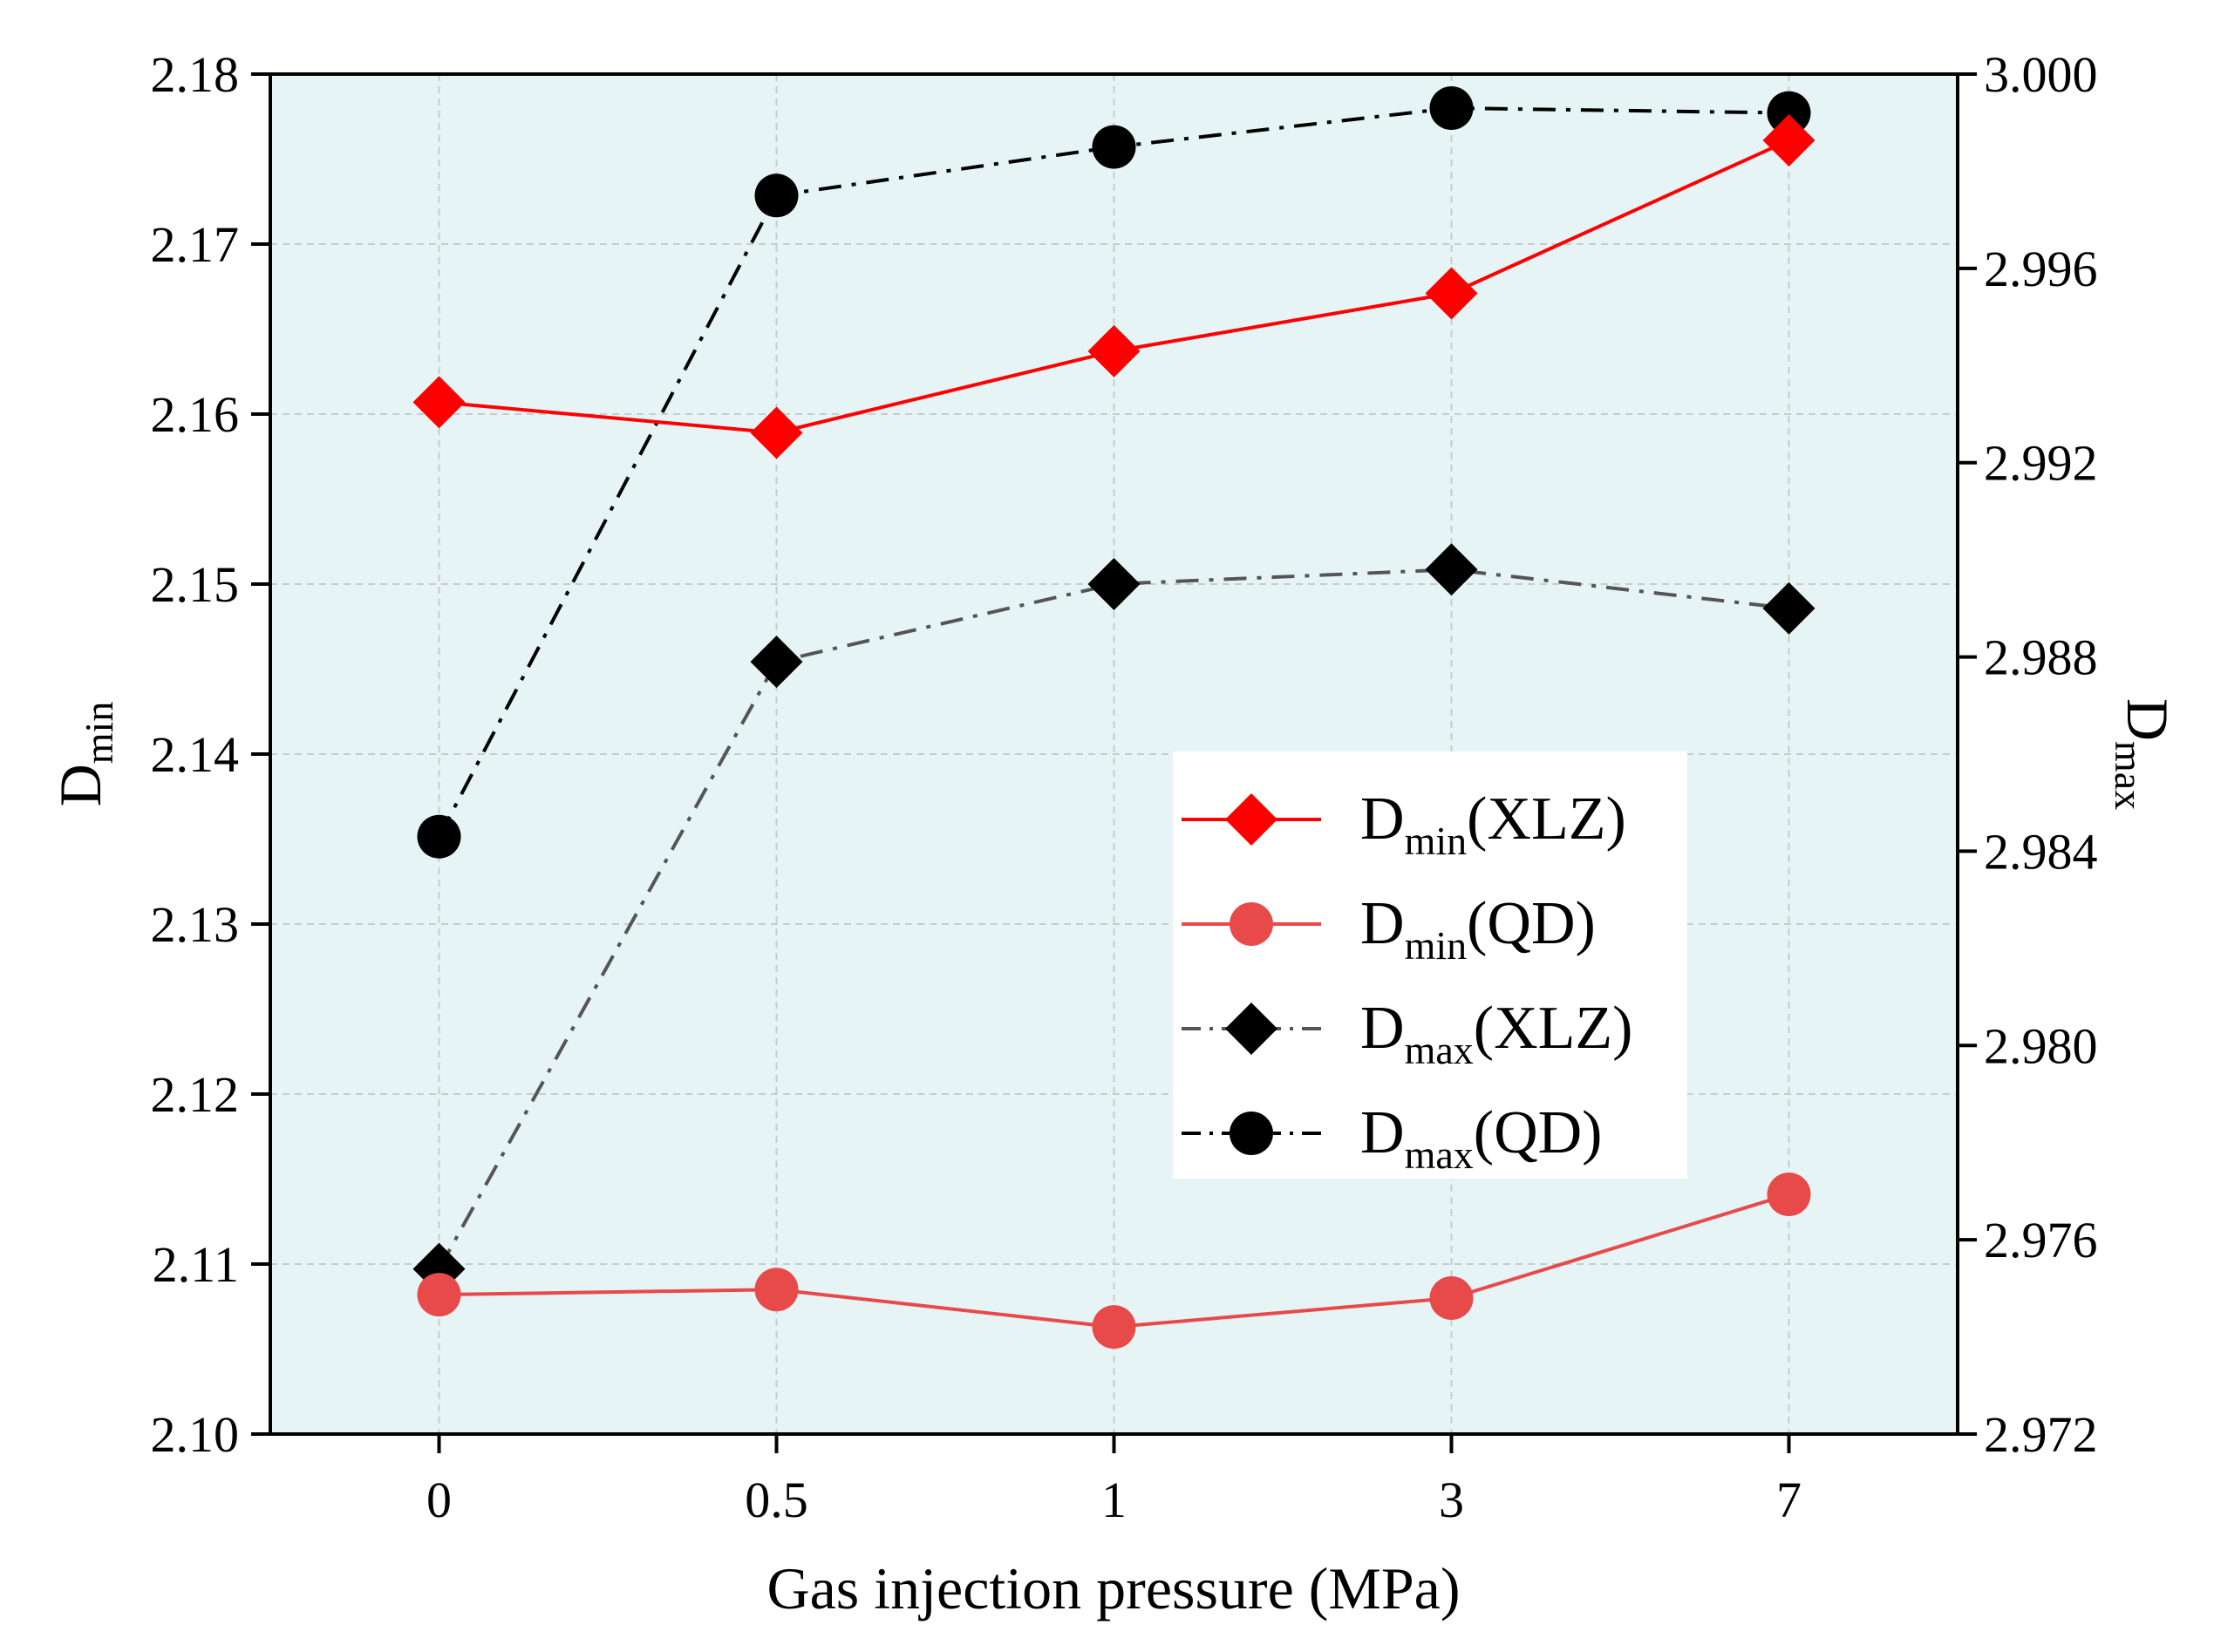 The height and width of the screenshot is (1652, 2214). What do you see at coordinates (195, 584) in the screenshot?
I see `left-tick-label: 2.15` at bounding box center [195, 584].